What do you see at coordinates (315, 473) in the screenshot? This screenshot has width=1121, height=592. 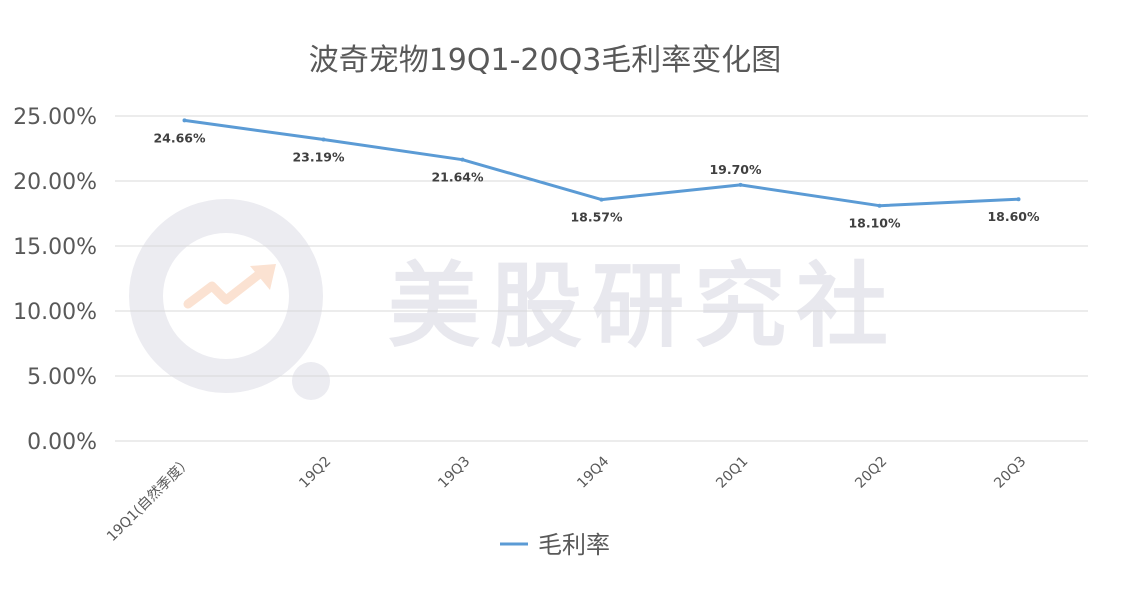 I see `x-tick-label: 19Q2` at bounding box center [315, 473].